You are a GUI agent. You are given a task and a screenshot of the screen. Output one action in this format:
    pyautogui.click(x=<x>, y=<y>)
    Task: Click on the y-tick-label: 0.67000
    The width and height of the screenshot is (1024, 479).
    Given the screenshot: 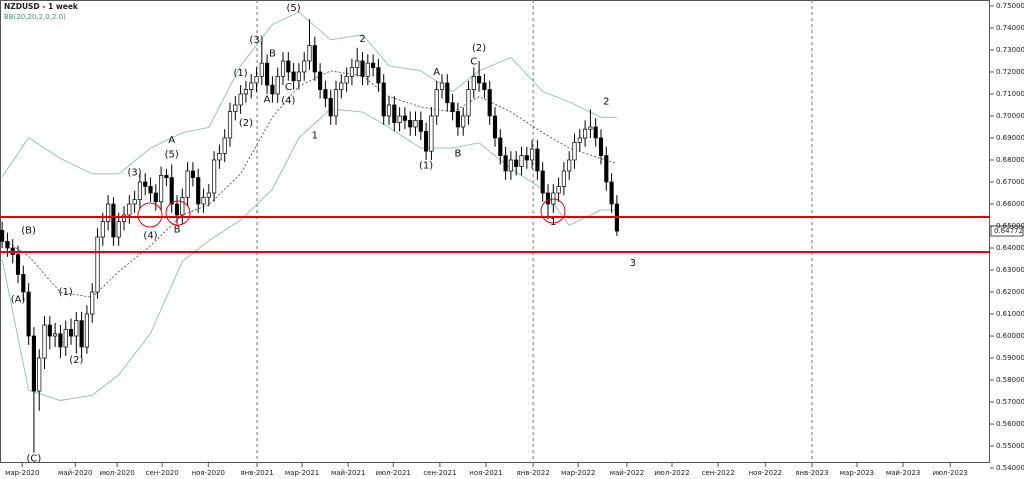 What is the action you would take?
    pyautogui.click(x=1010, y=182)
    